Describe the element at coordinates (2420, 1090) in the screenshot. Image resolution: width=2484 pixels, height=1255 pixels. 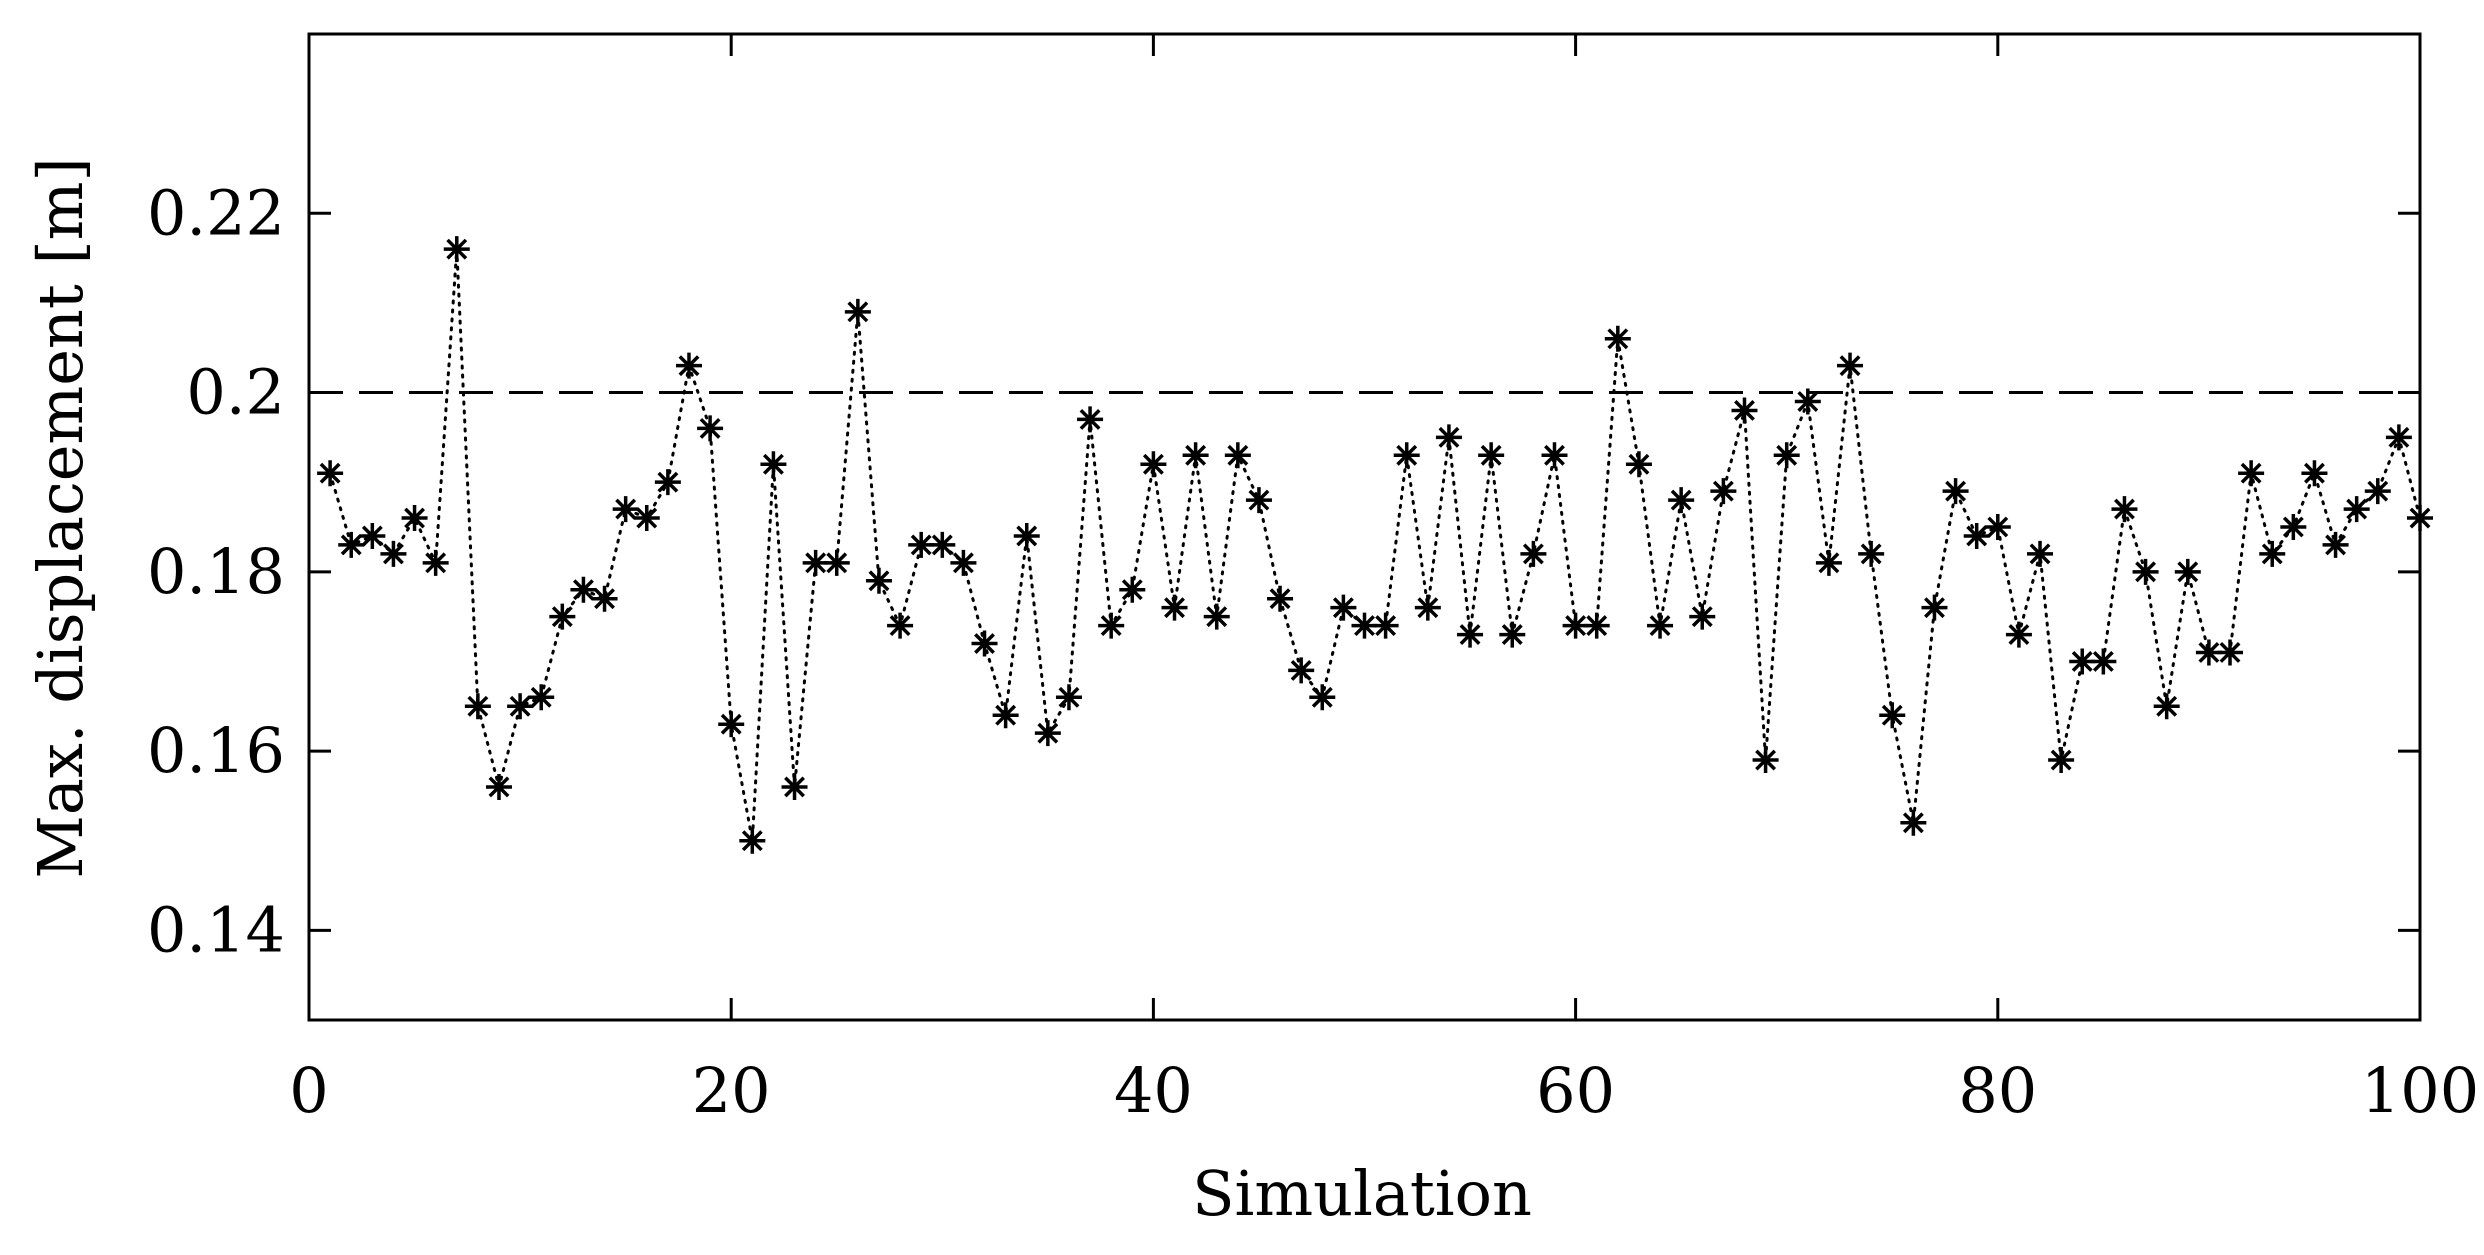
I see `x-tick-label: 100` at that location.